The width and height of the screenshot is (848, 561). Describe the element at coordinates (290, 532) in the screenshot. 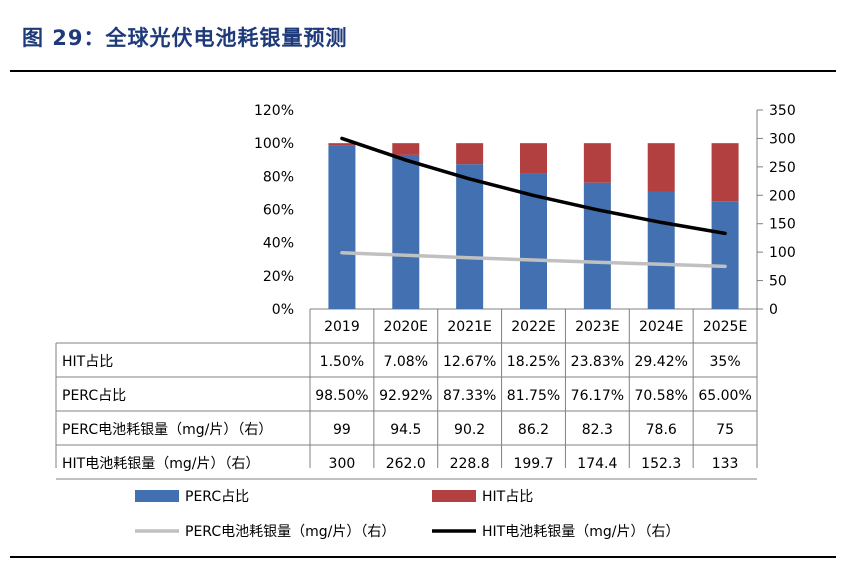

I see `legend-label: PERC电池耗银量（mg/片）（右）` at that location.